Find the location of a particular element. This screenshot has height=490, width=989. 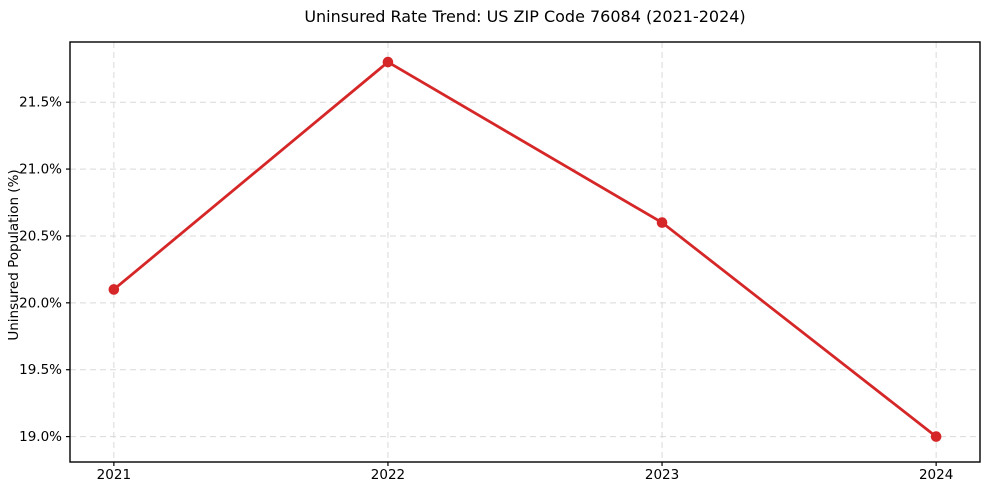

y-axis-tick-label: 19.5% is located at coordinates (40, 370).